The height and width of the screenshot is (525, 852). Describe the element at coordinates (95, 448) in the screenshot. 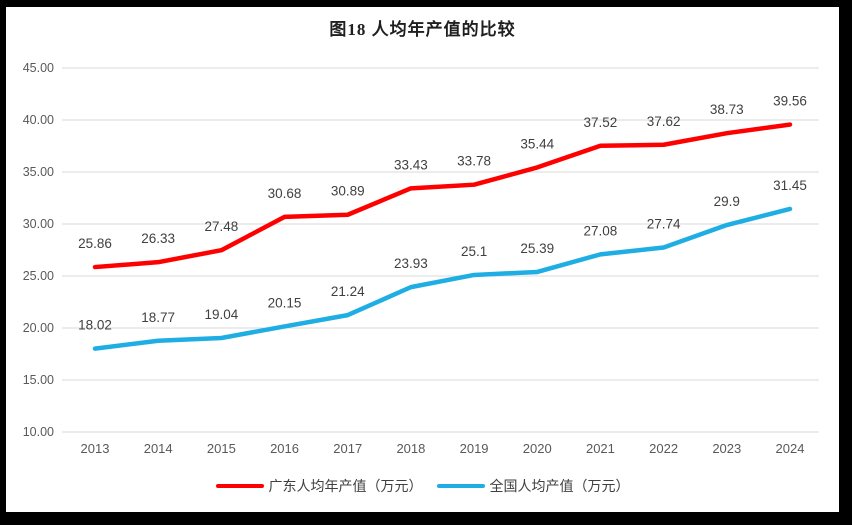

I see `x-tick-label: 2013` at that location.